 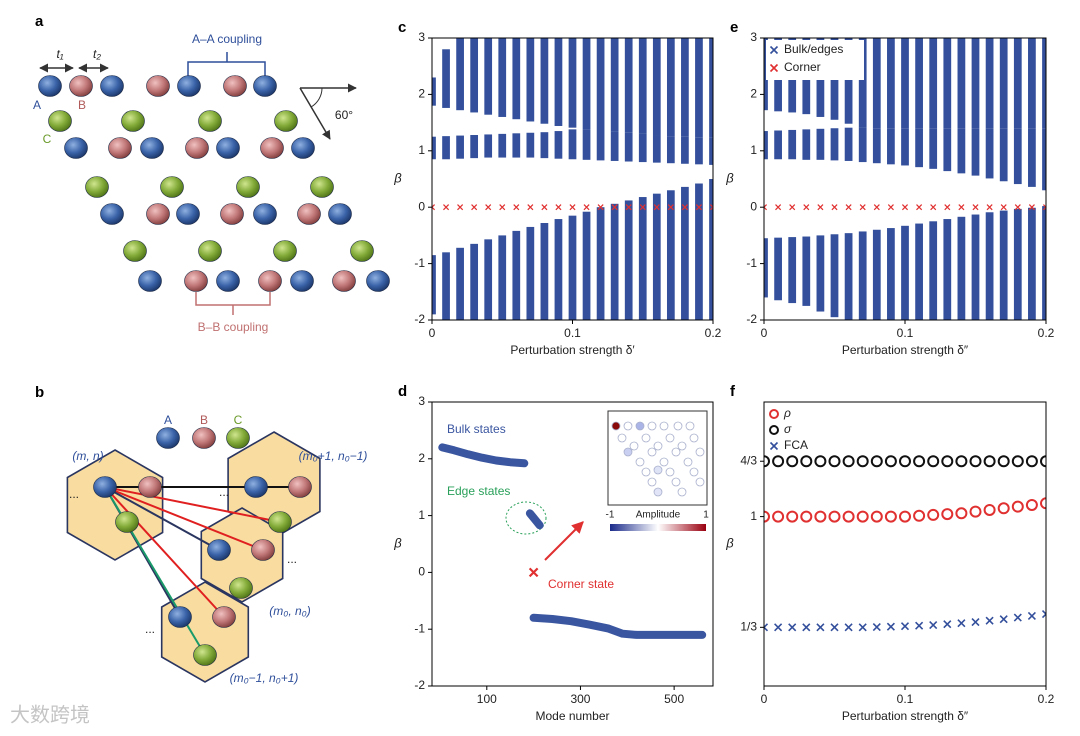 I want to click on annotation: Corner state, so click(x=581, y=584).